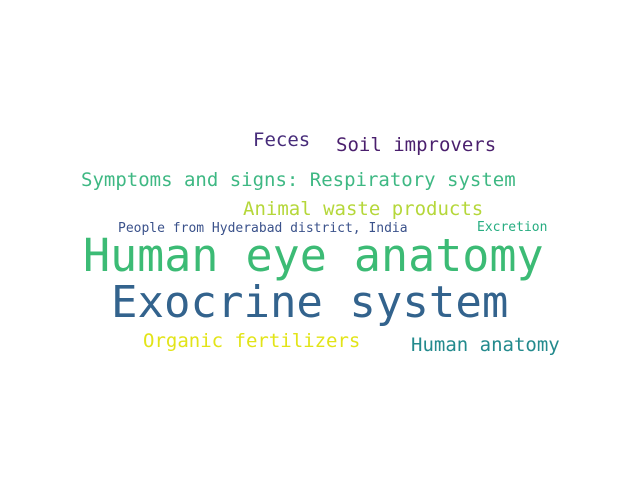 The image size is (640, 480). Describe the element at coordinates (252, 341) in the screenshot. I see `word-organic-fertilizers: Organic fertilizers` at that location.